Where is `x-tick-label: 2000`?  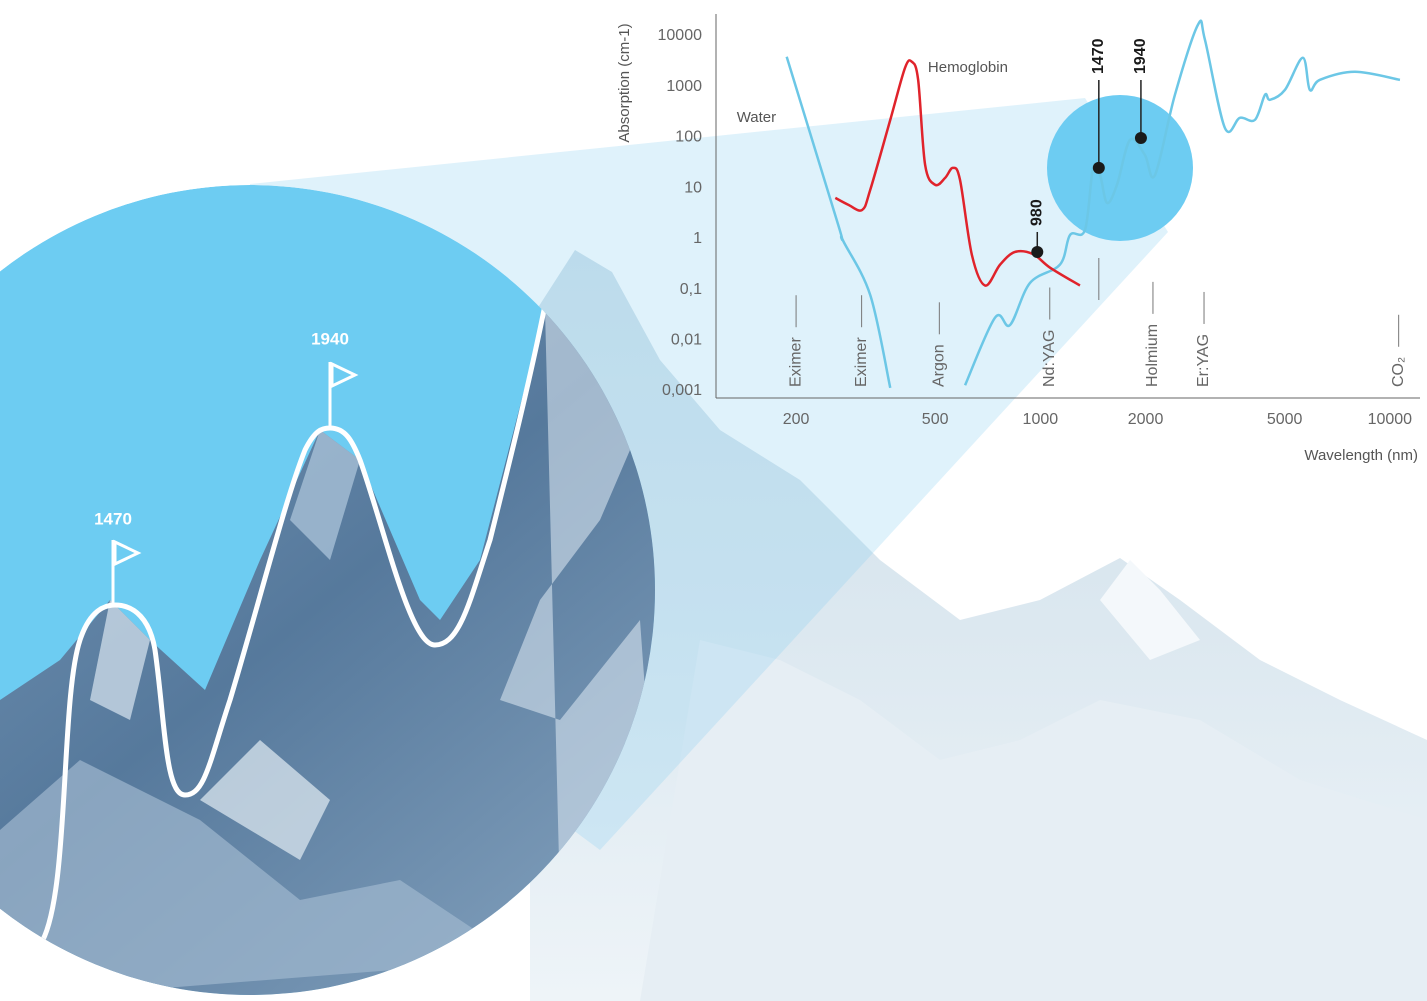
x-tick-label: 2000 is located at coordinates (1146, 419).